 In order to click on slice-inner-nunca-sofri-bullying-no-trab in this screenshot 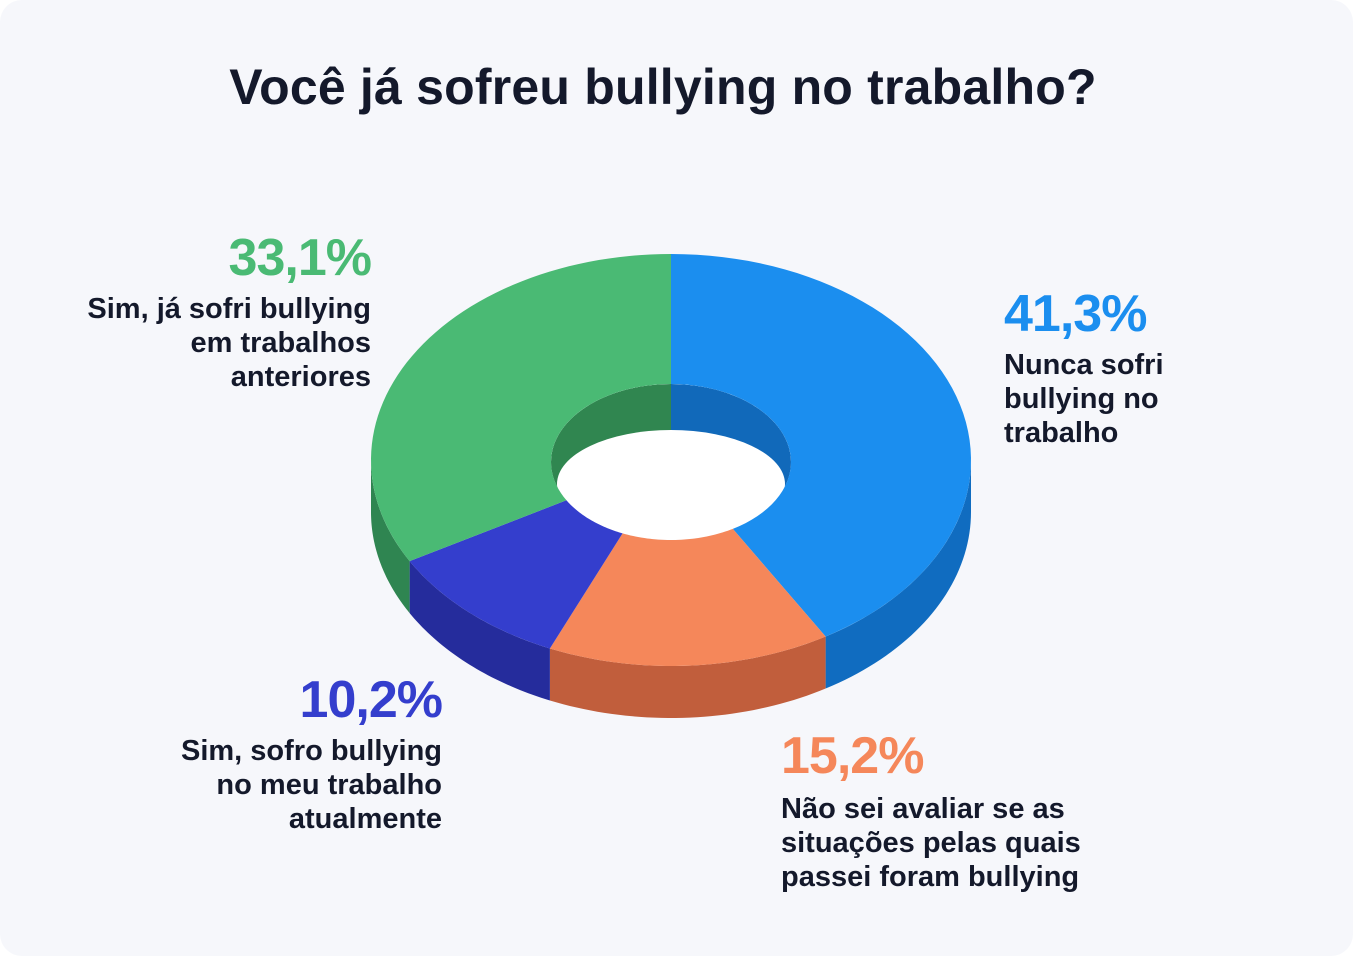, I will do `click(731, 449)`.